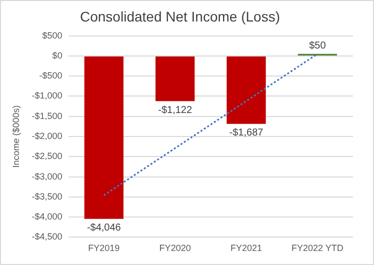  What do you see at coordinates (47, 176) in the screenshot?
I see `y-tick-label: -$3,000` at bounding box center [47, 176].